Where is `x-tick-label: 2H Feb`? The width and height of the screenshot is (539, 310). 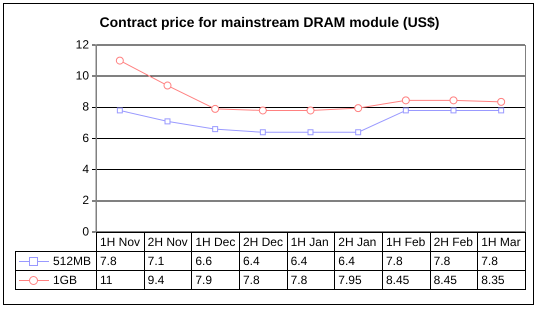 x-tick-label: 2H Feb is located at coordinates (454, 242).